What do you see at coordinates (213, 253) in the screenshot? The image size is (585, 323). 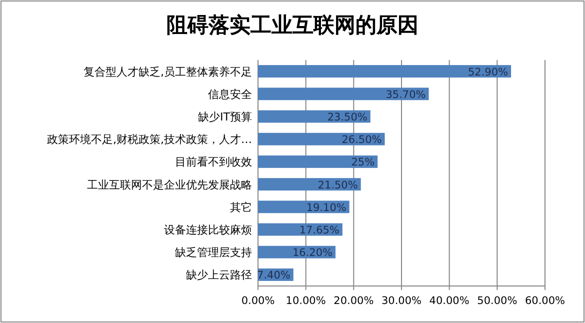 I see `y-tick-label: 缺乏管理层支持` at bounding box center [213, 253].